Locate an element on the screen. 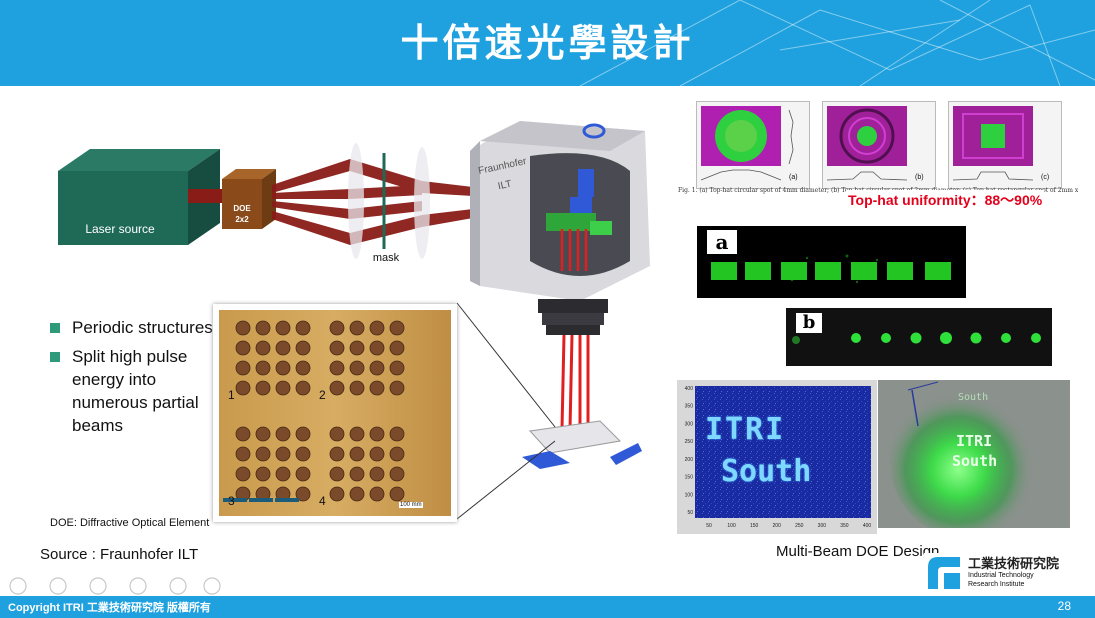 The width and height of the screenshot is (1095, 618). prev-slide-icon is located at coordinates (18, 586).